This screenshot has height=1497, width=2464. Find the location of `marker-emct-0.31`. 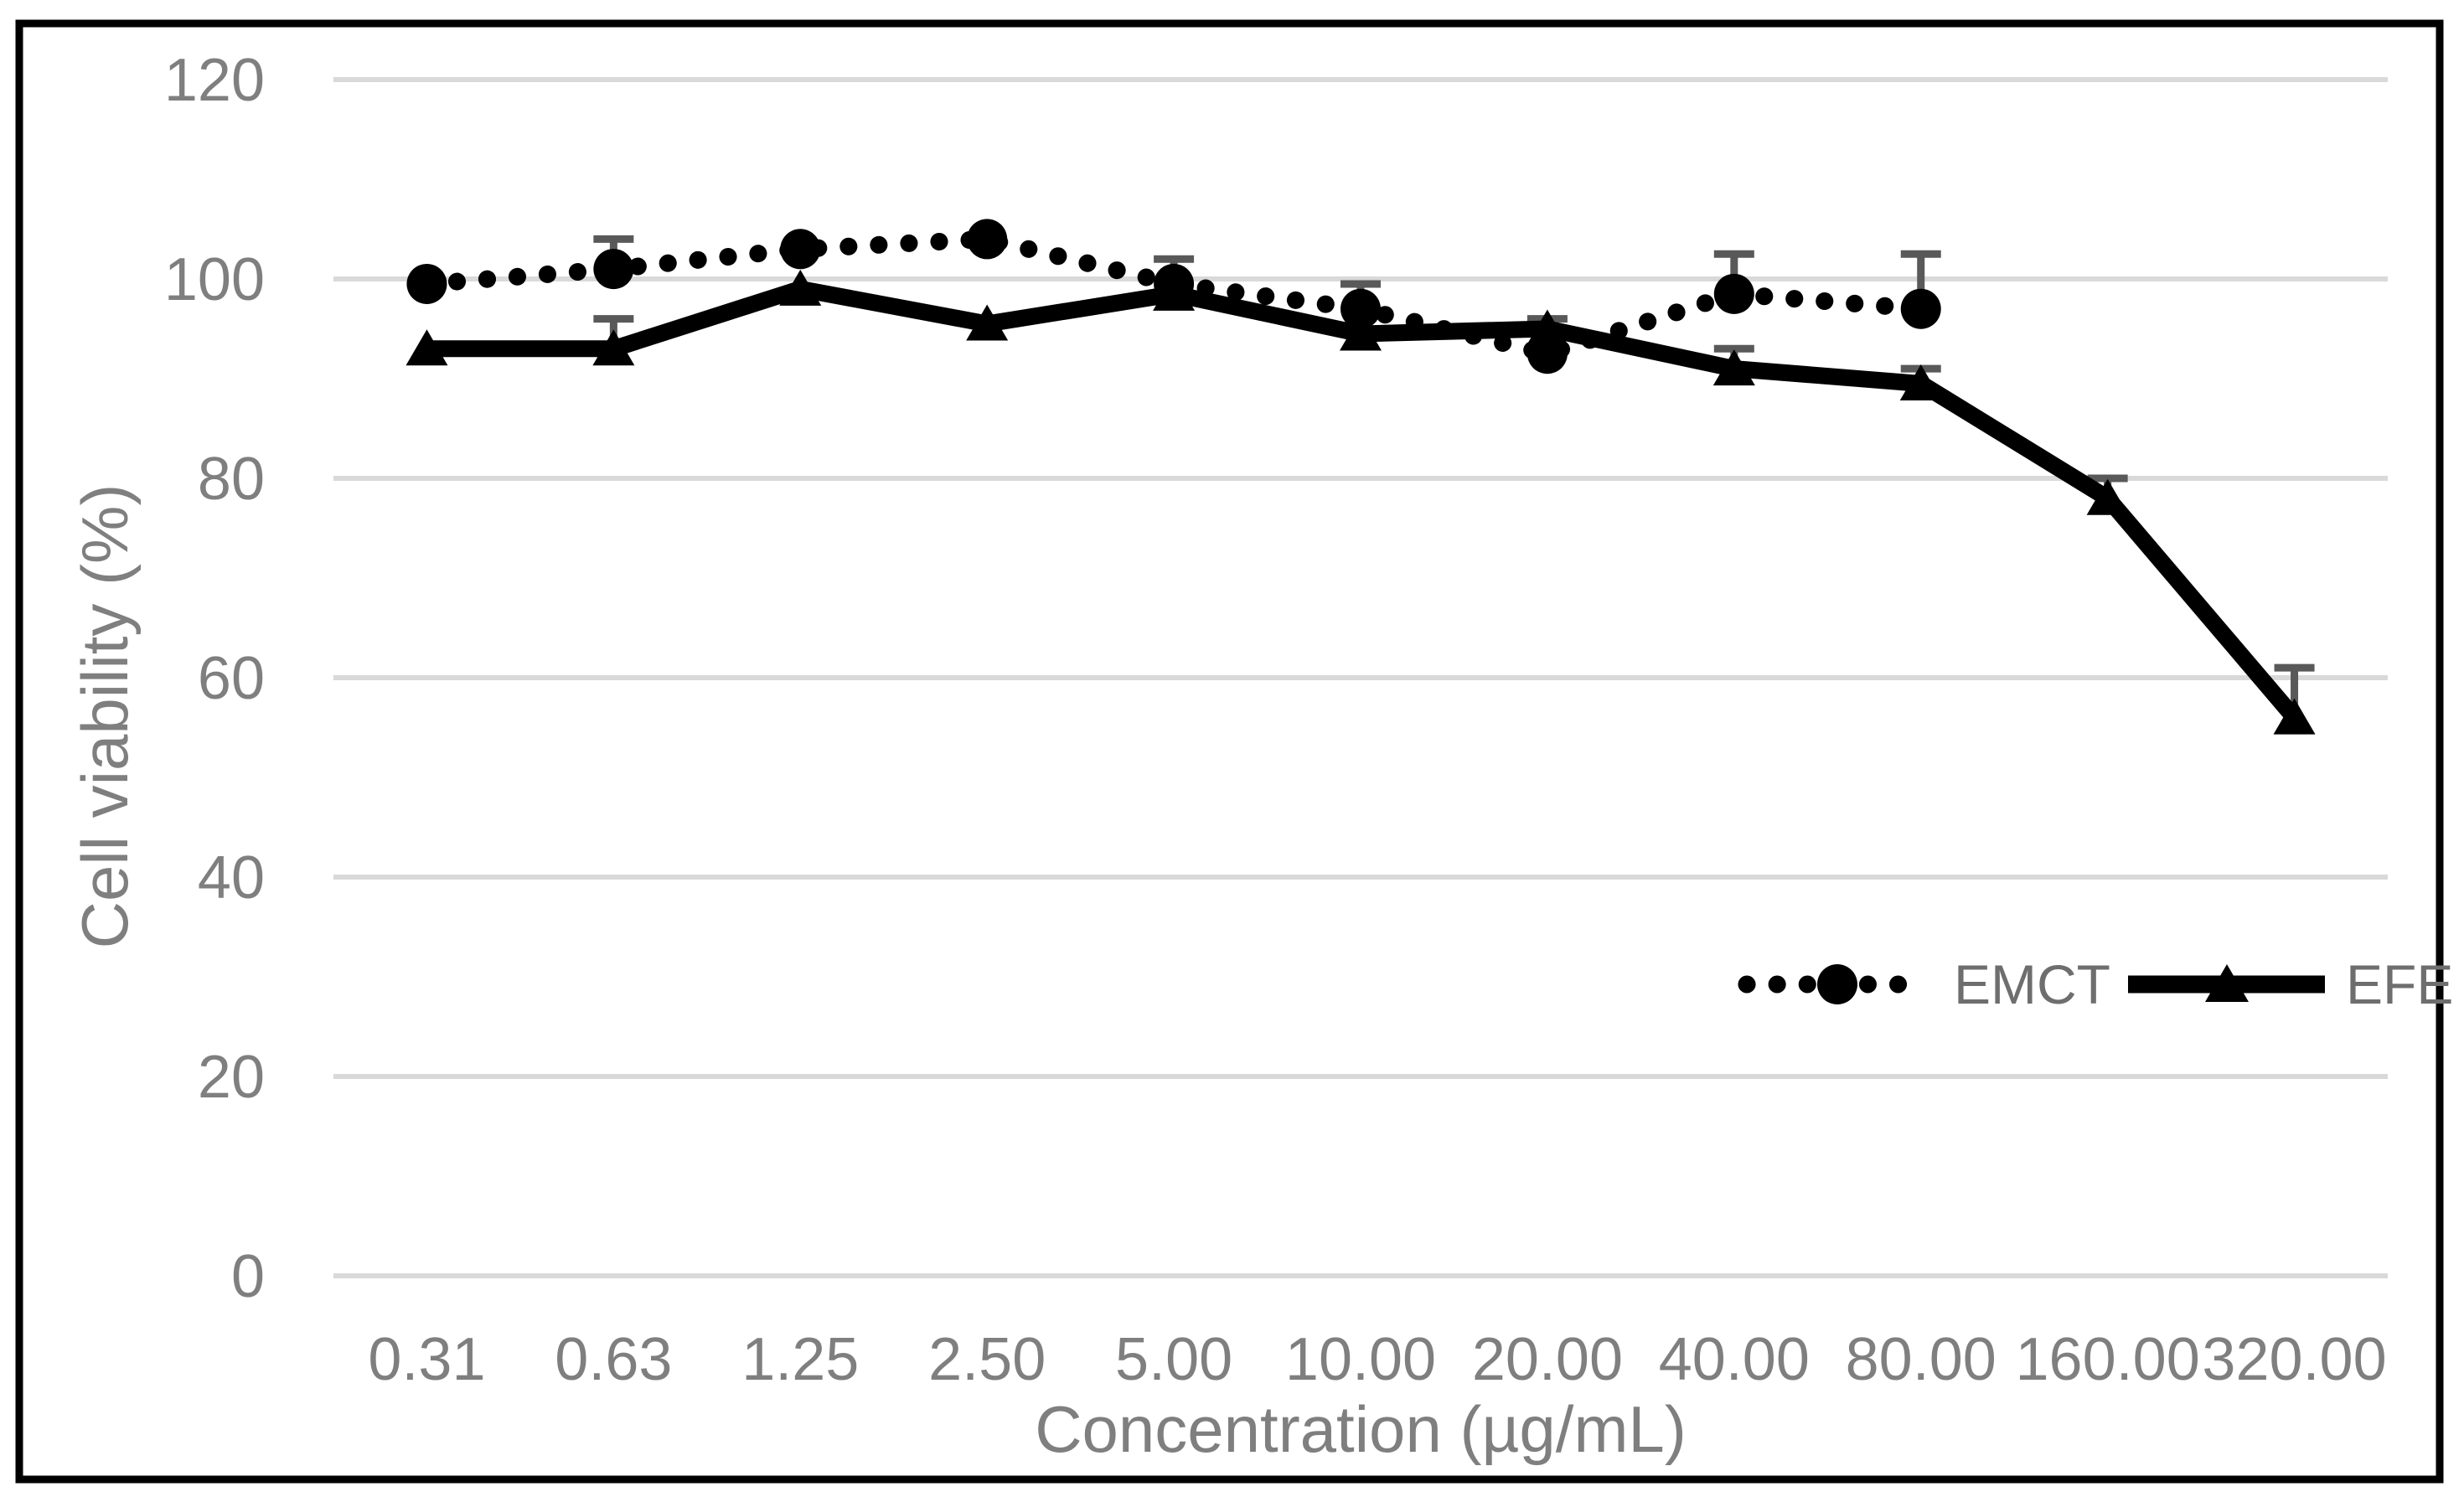

marker-emct-0.31 is located at coordinates (427, 283).